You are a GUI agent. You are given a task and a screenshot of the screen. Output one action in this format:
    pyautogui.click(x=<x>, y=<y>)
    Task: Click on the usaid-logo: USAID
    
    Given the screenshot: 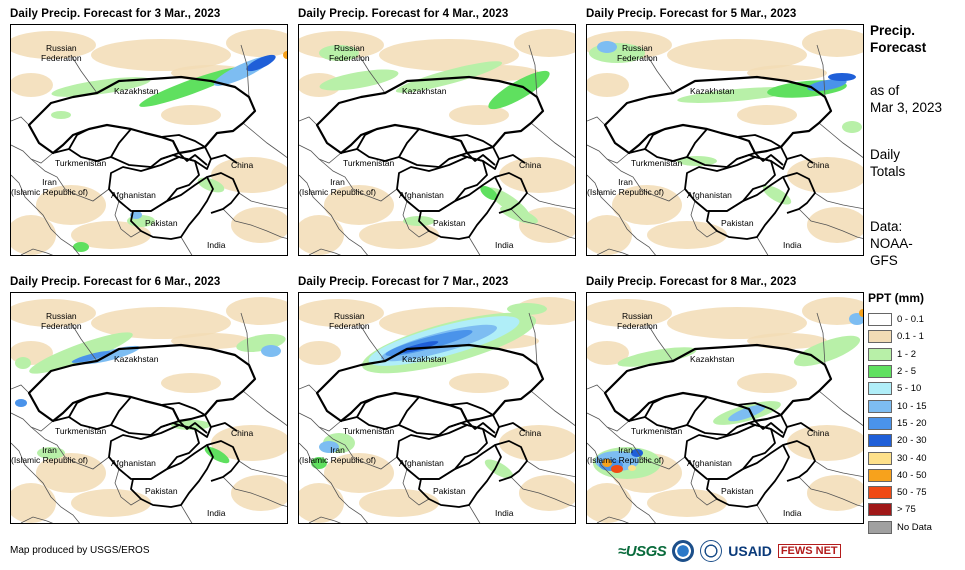 What is the action you would take?
    pyautogui.click(x=750, y=551)
    